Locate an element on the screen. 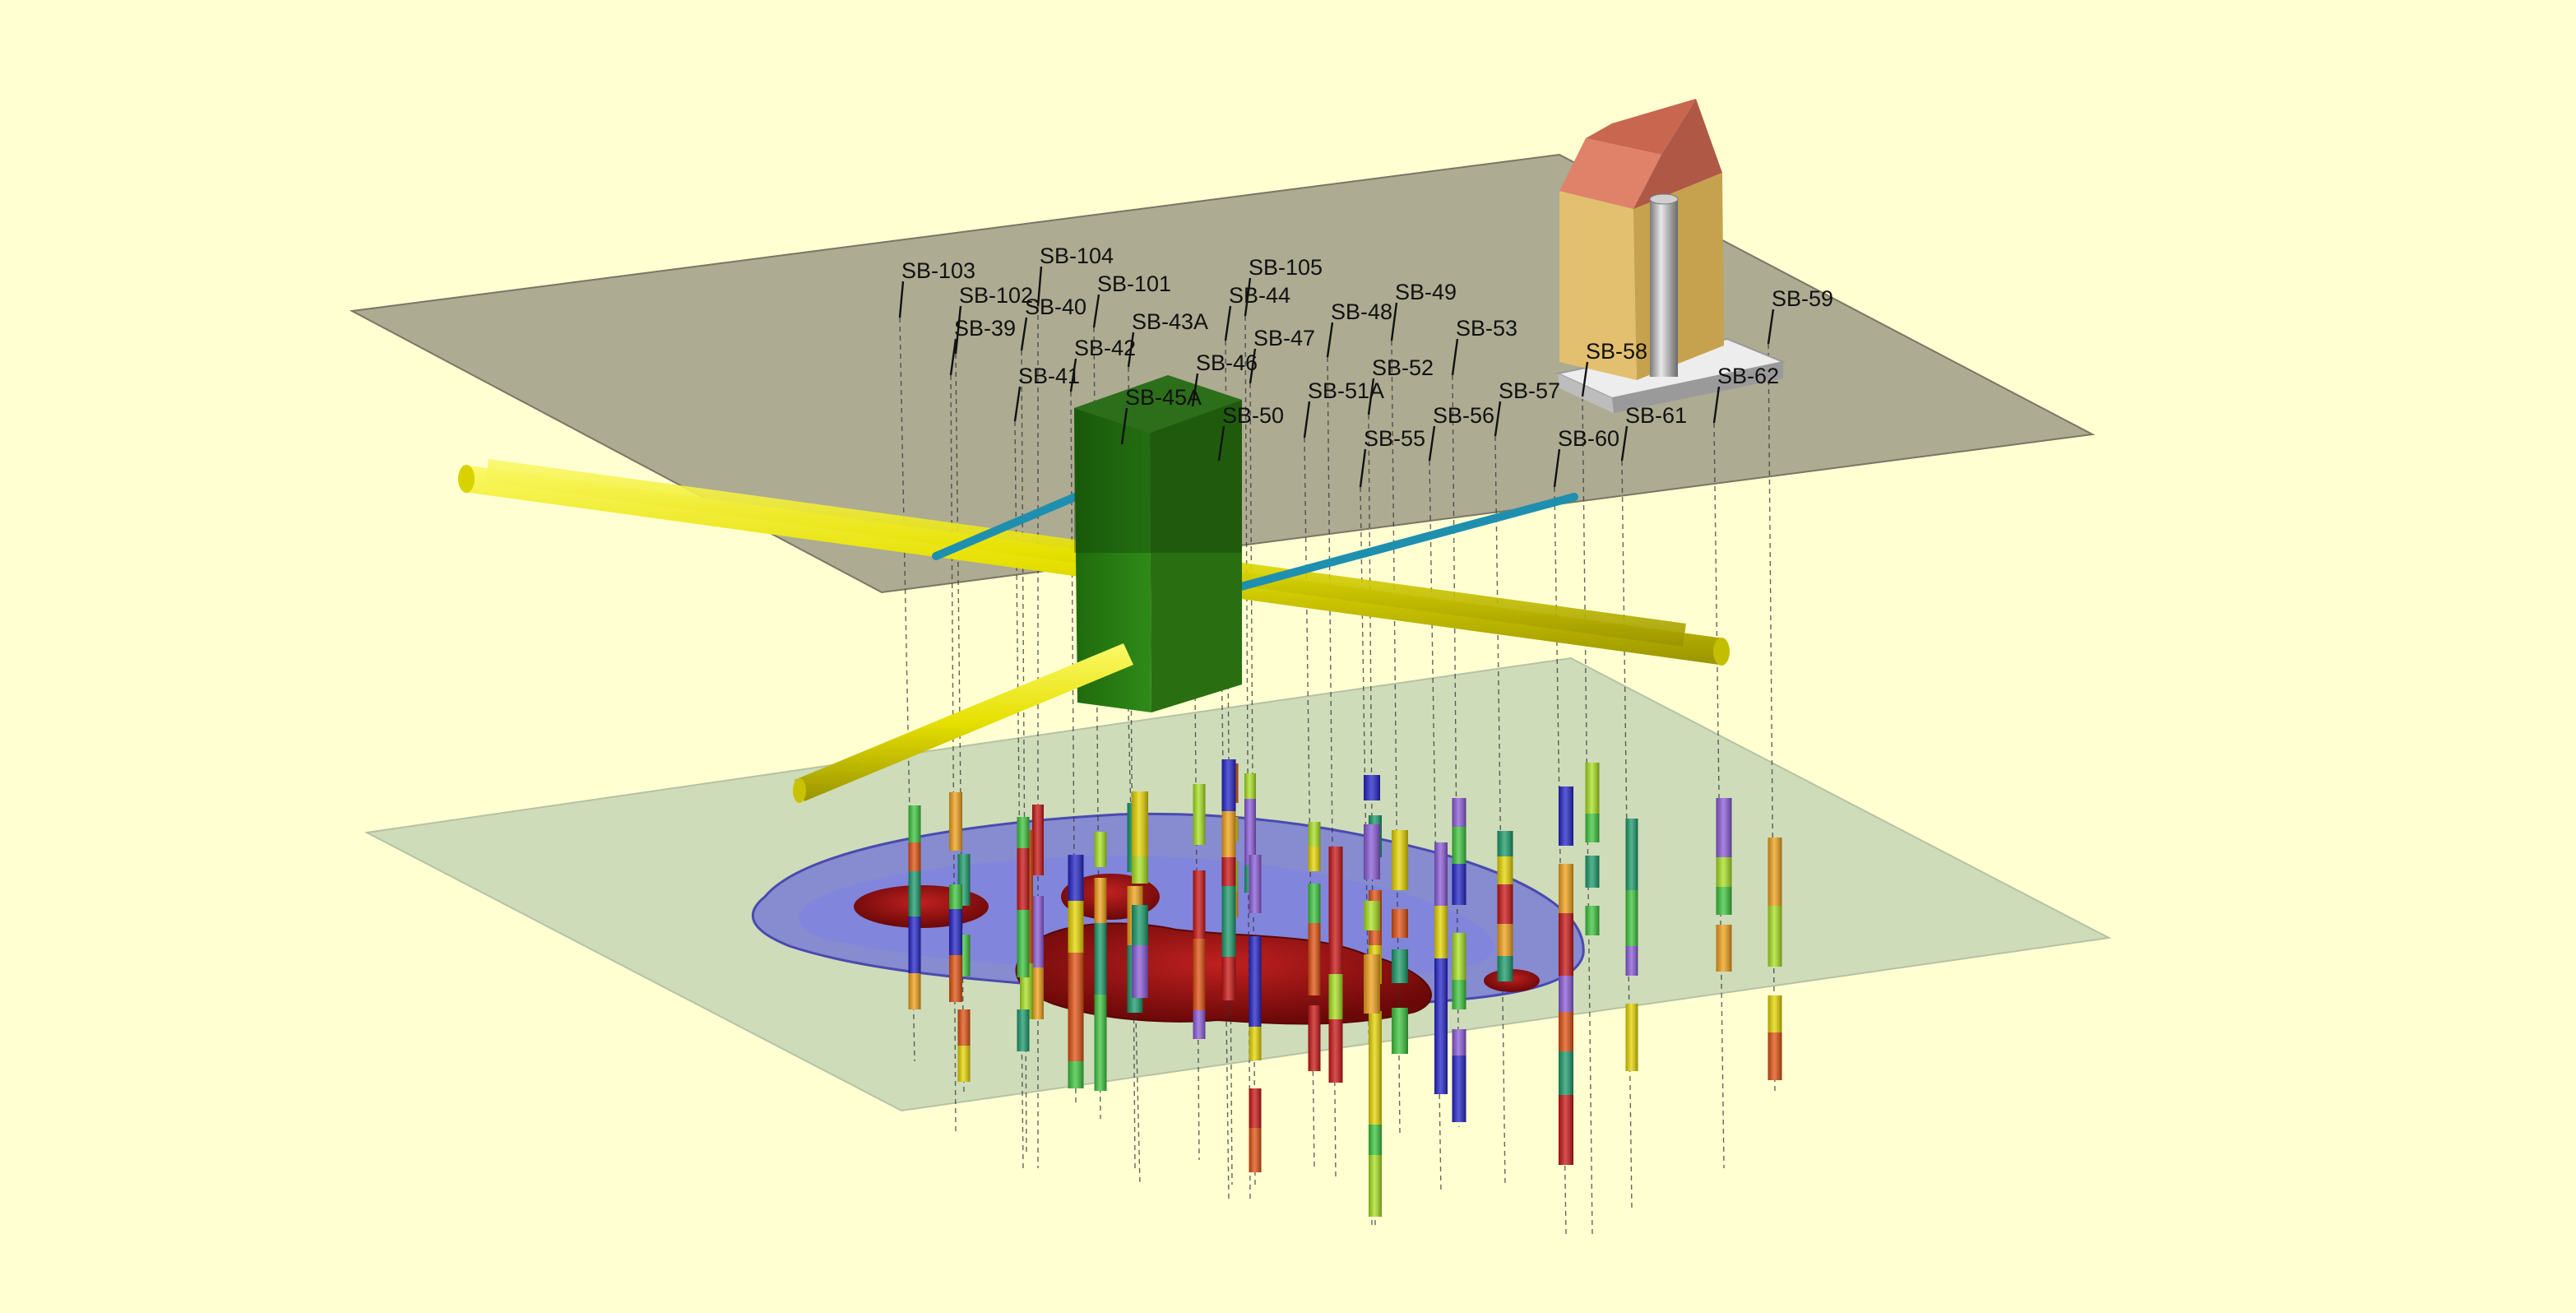 The width and height of the screenshot is (2576, 1313). boring-label-sb-55: SB-55 is located at coordinates (1392, 457).